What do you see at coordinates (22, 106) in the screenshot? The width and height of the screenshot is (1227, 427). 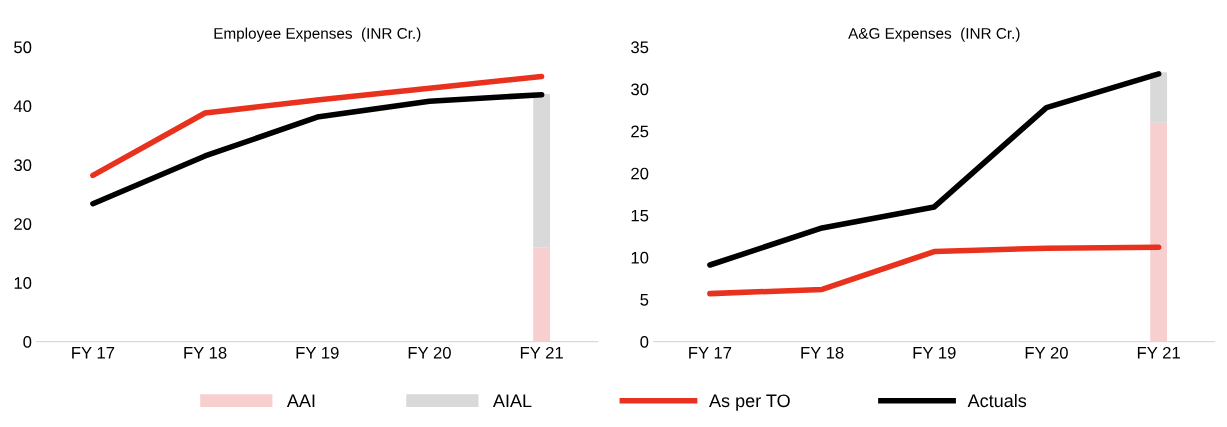 I see `y-tick-label: 40` at bounding box center [22, 106].